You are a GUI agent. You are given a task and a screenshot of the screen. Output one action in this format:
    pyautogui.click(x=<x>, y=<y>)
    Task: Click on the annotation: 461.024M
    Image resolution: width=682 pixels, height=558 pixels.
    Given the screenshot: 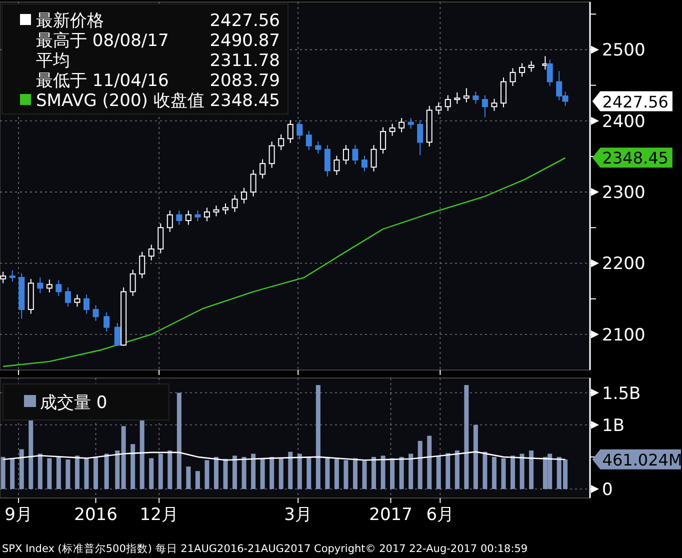 What is the action you would take?
    pyautogui.click(x=642, y=460)
    